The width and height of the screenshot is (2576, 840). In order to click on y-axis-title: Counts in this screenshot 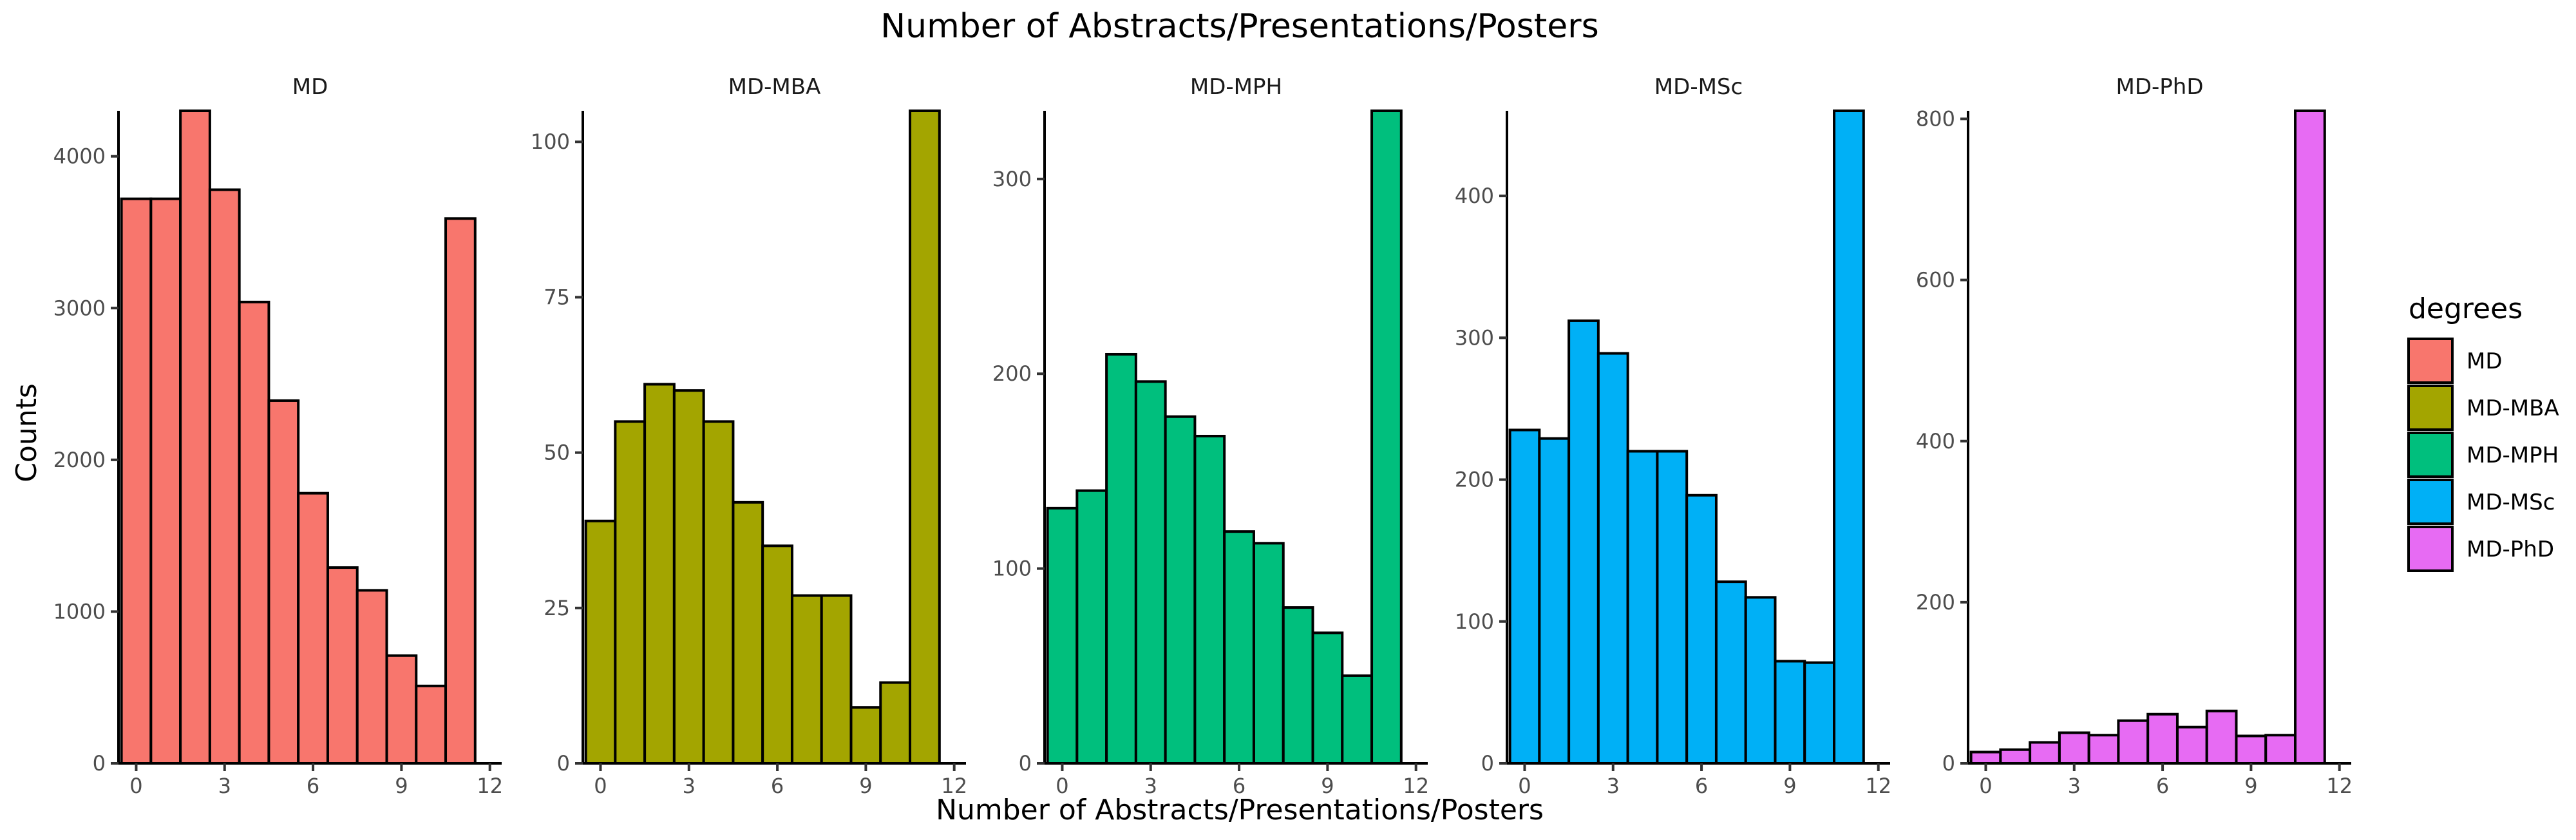, I will do `click(26, 432)`.